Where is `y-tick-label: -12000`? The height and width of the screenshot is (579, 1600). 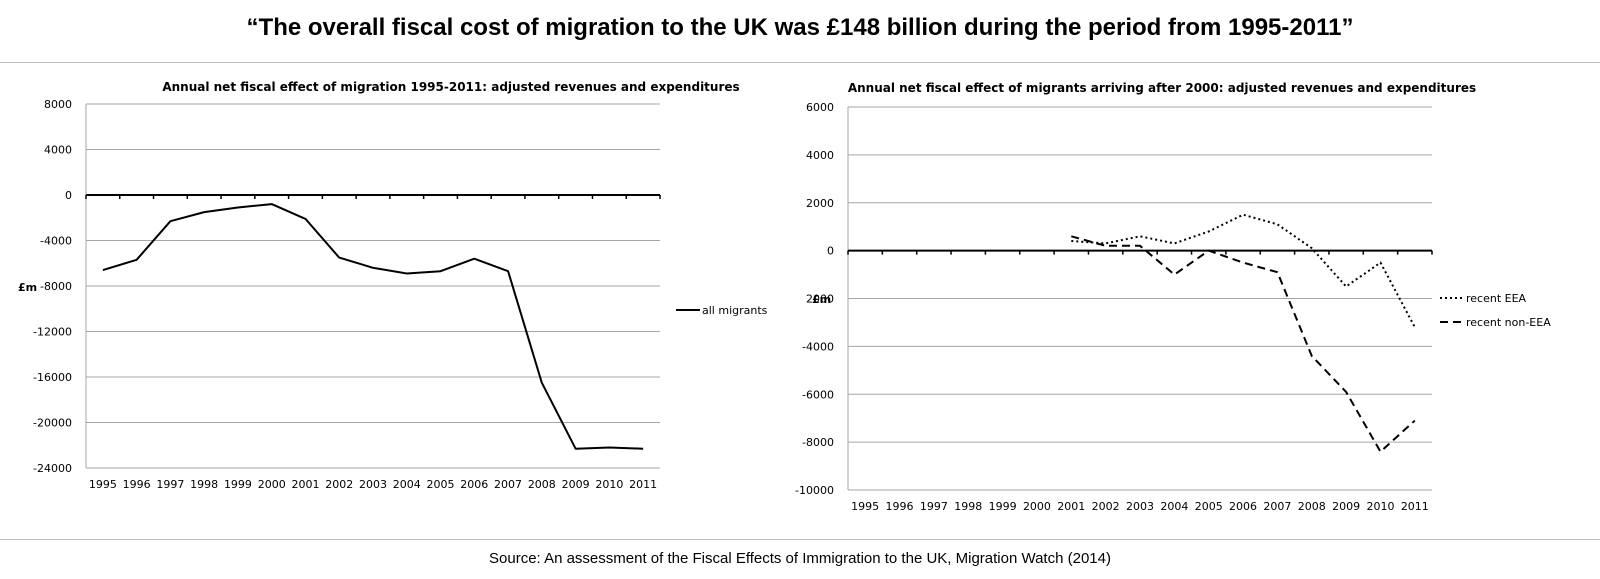
y-tick-label: -12000 is located at coordinates (52, 332).